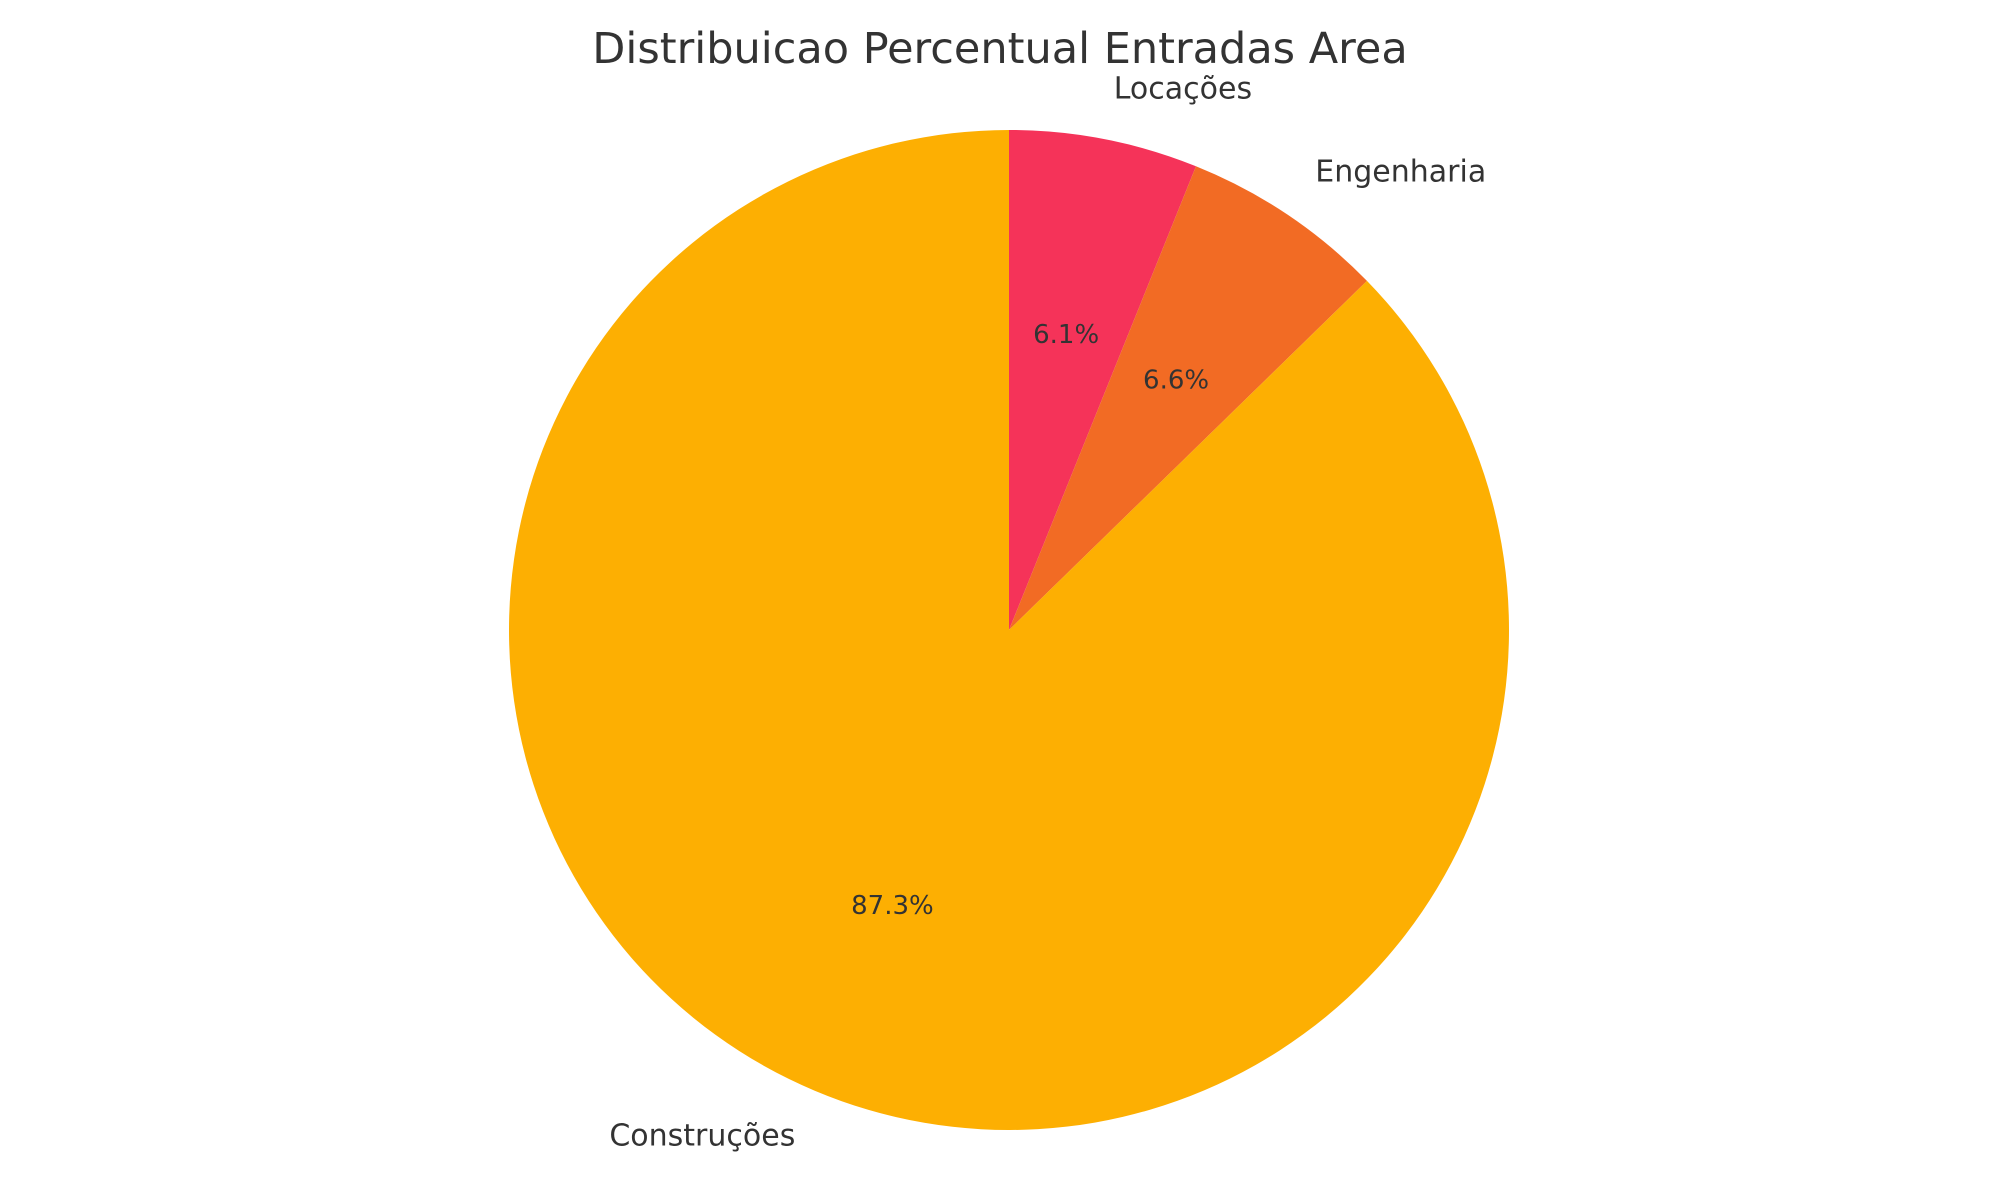  Describe the element at coordinates (999, 49) in the screenshot. I see `chart-title: Distribuicao Percentual Entradas Area` at that location.